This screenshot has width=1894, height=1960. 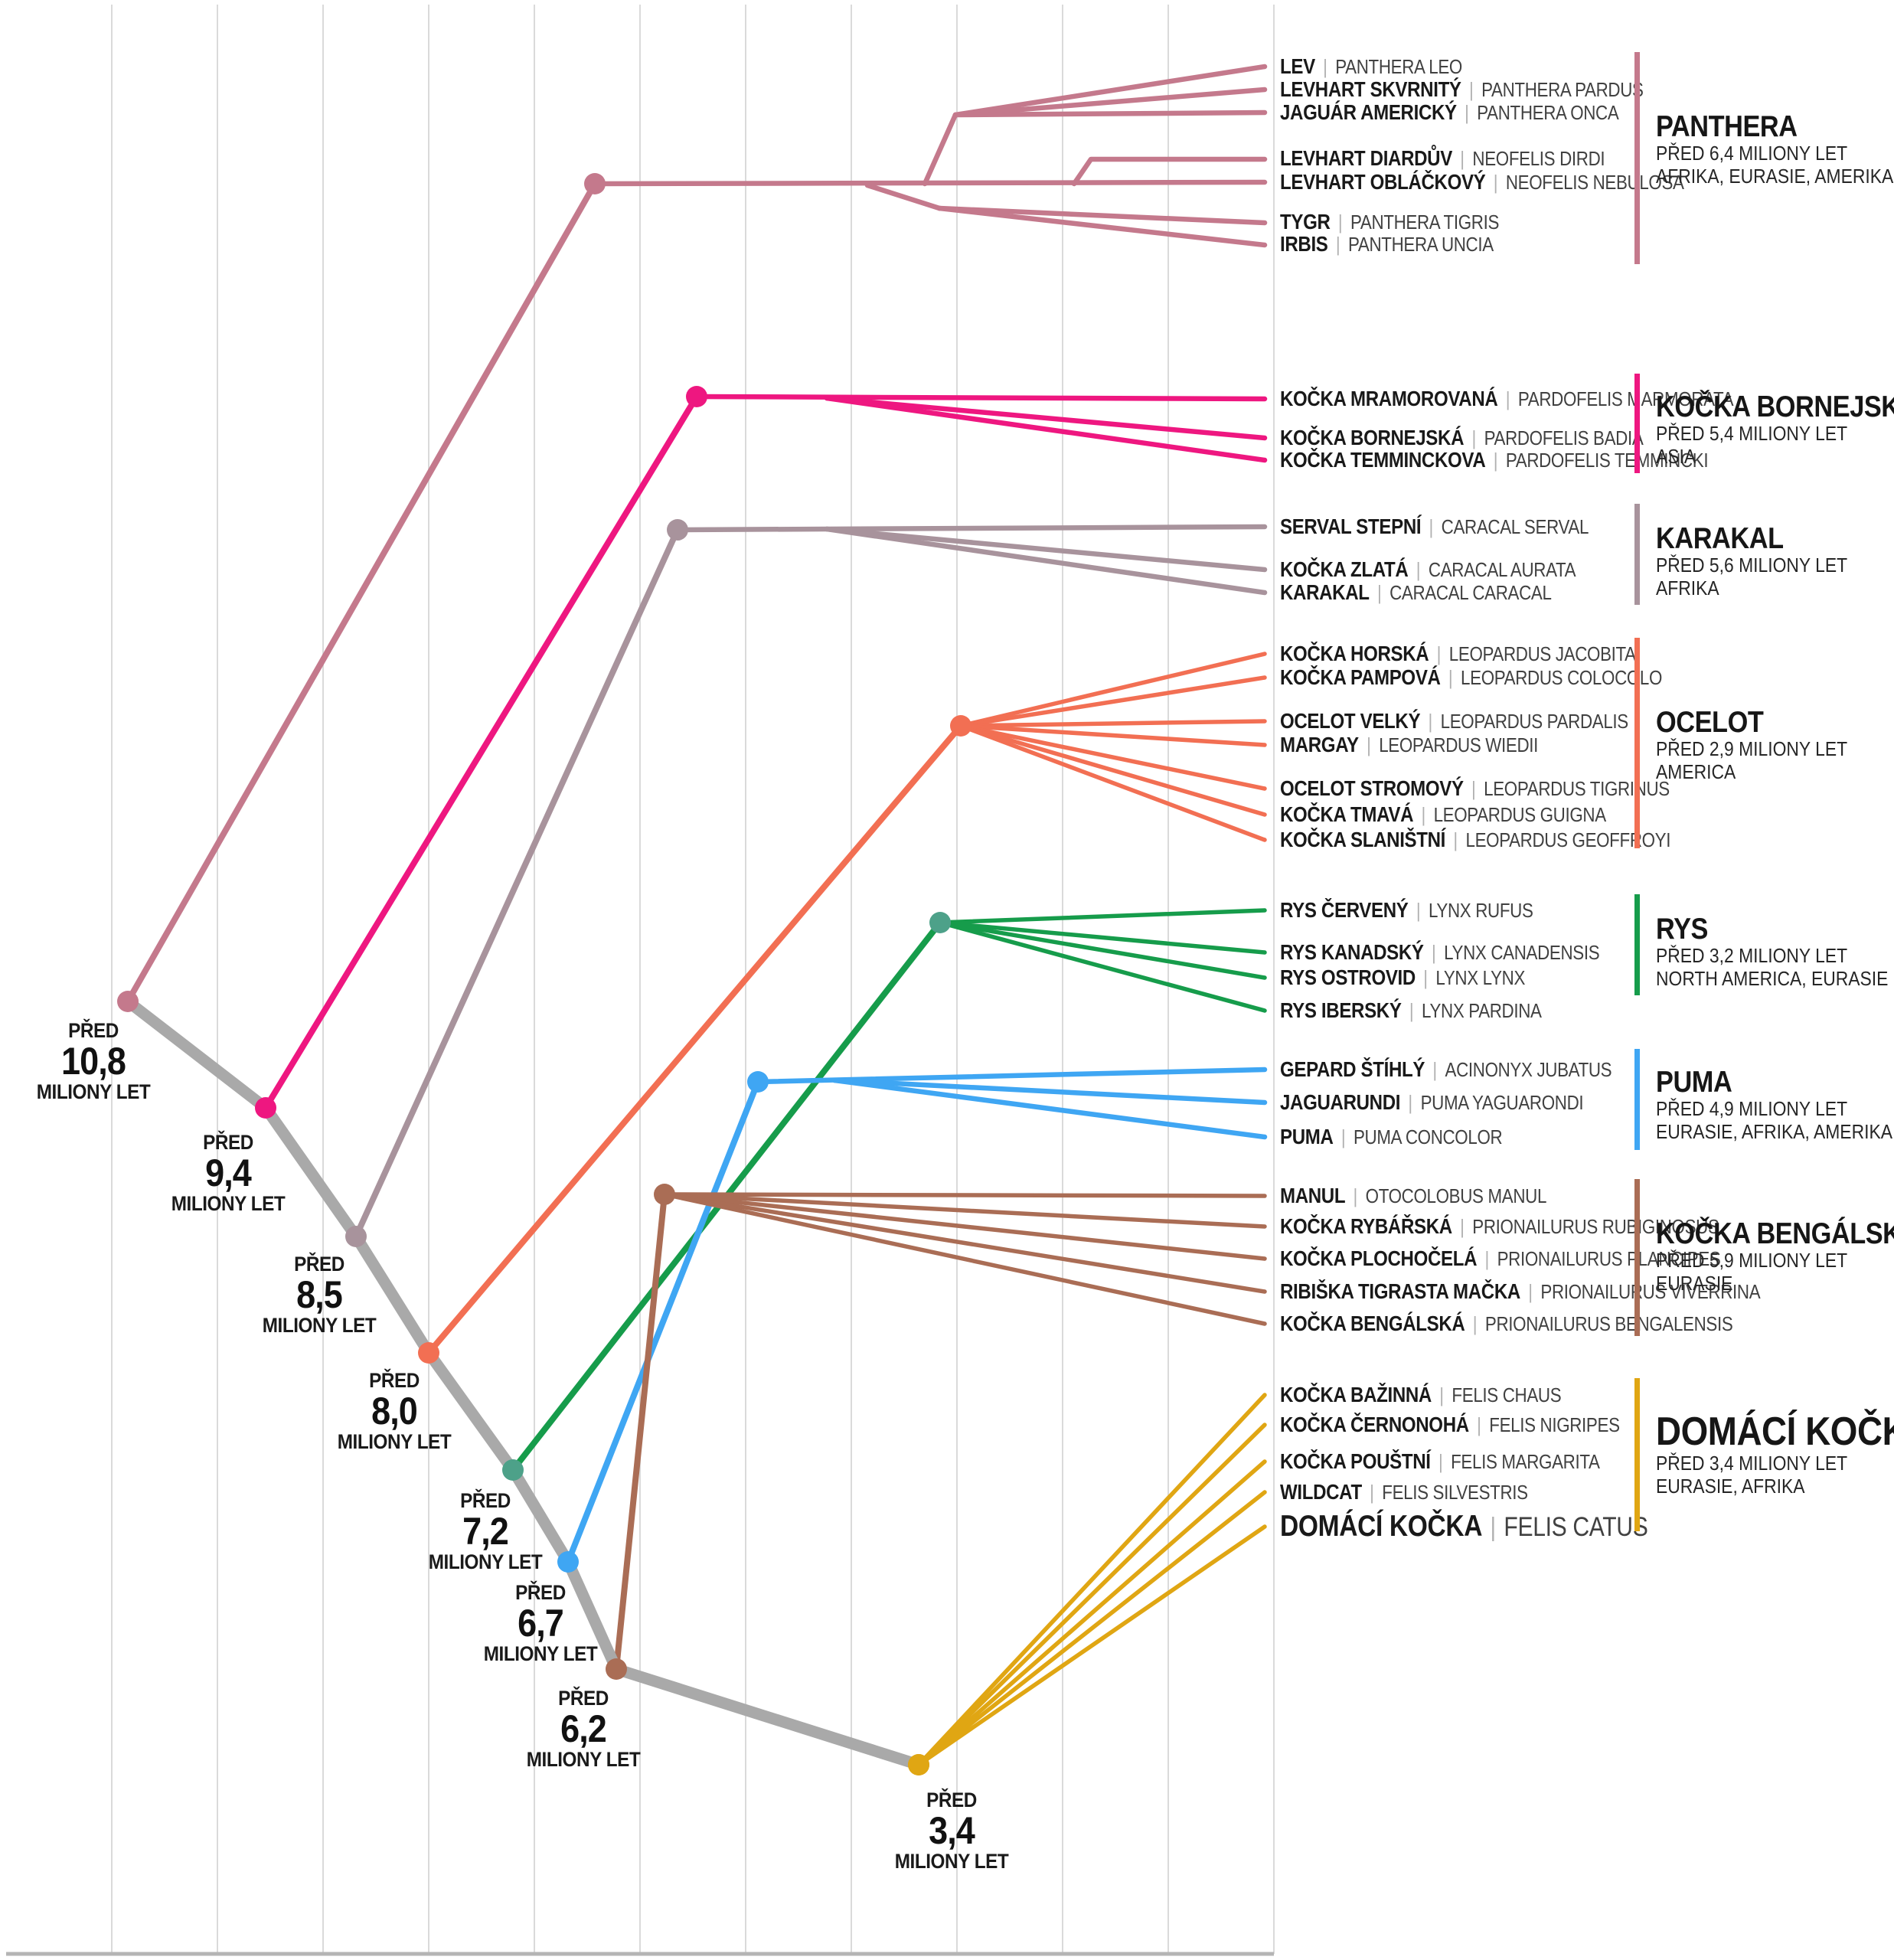 What do you see at coordinates (1368, 112) in the screenshot?
I see `species-common-name: JAGUÁR AMERICKÝ` at bounding box center [1368, 112].